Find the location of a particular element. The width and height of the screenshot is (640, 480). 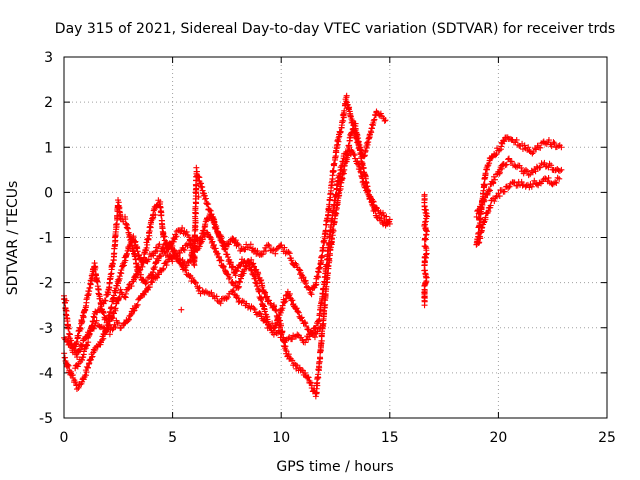

x-tick-label: 5 is located at coordinates (172, 438).